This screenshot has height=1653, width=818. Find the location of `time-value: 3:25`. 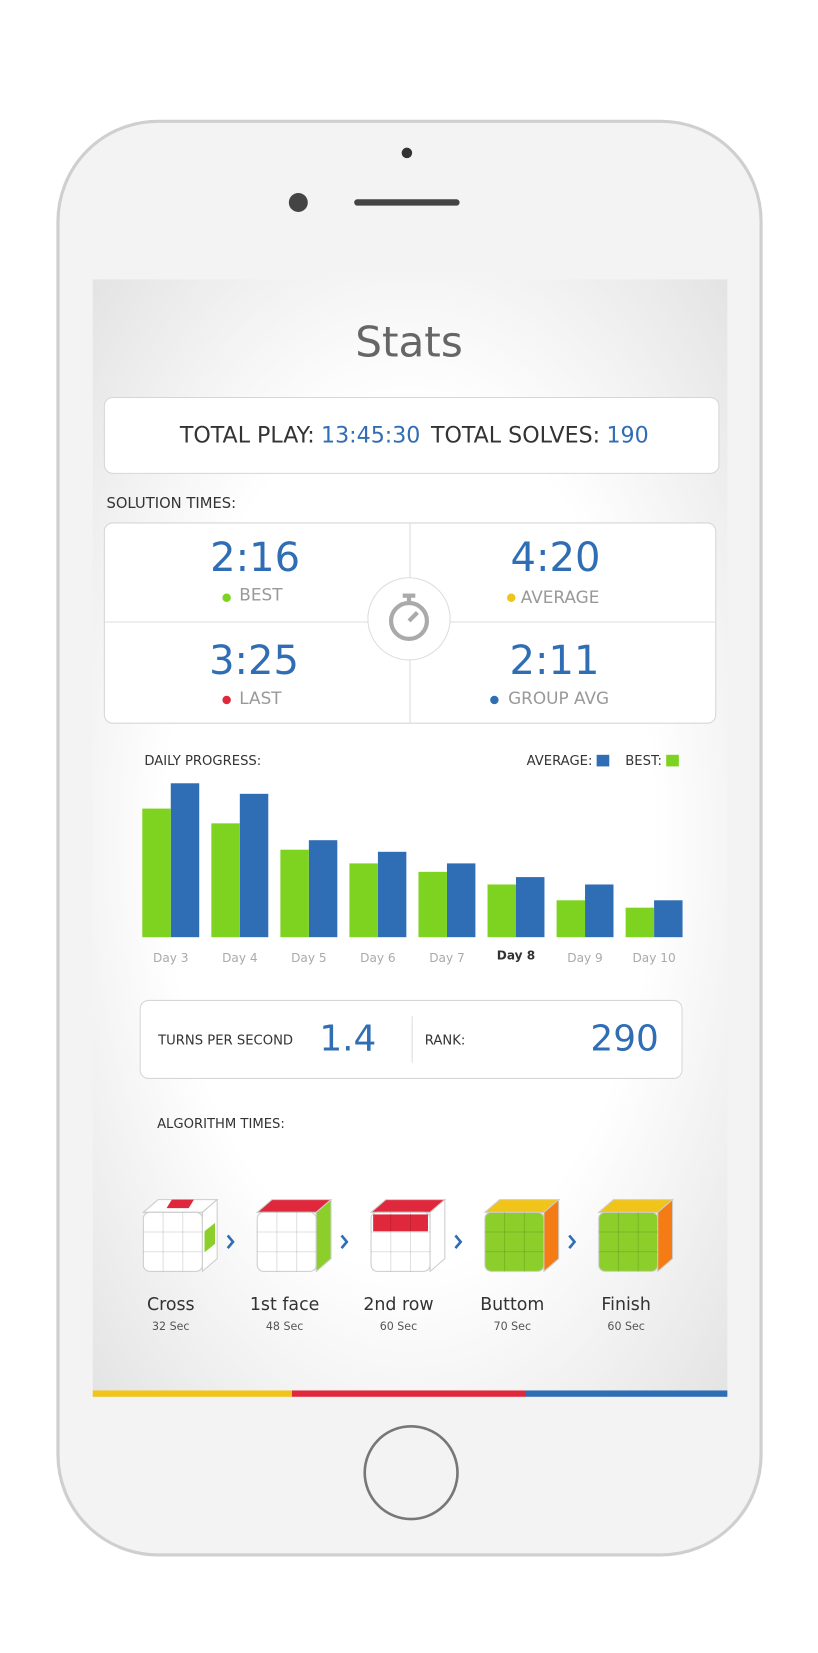

time-value: 3:25 is located at coordinates (254, 661).